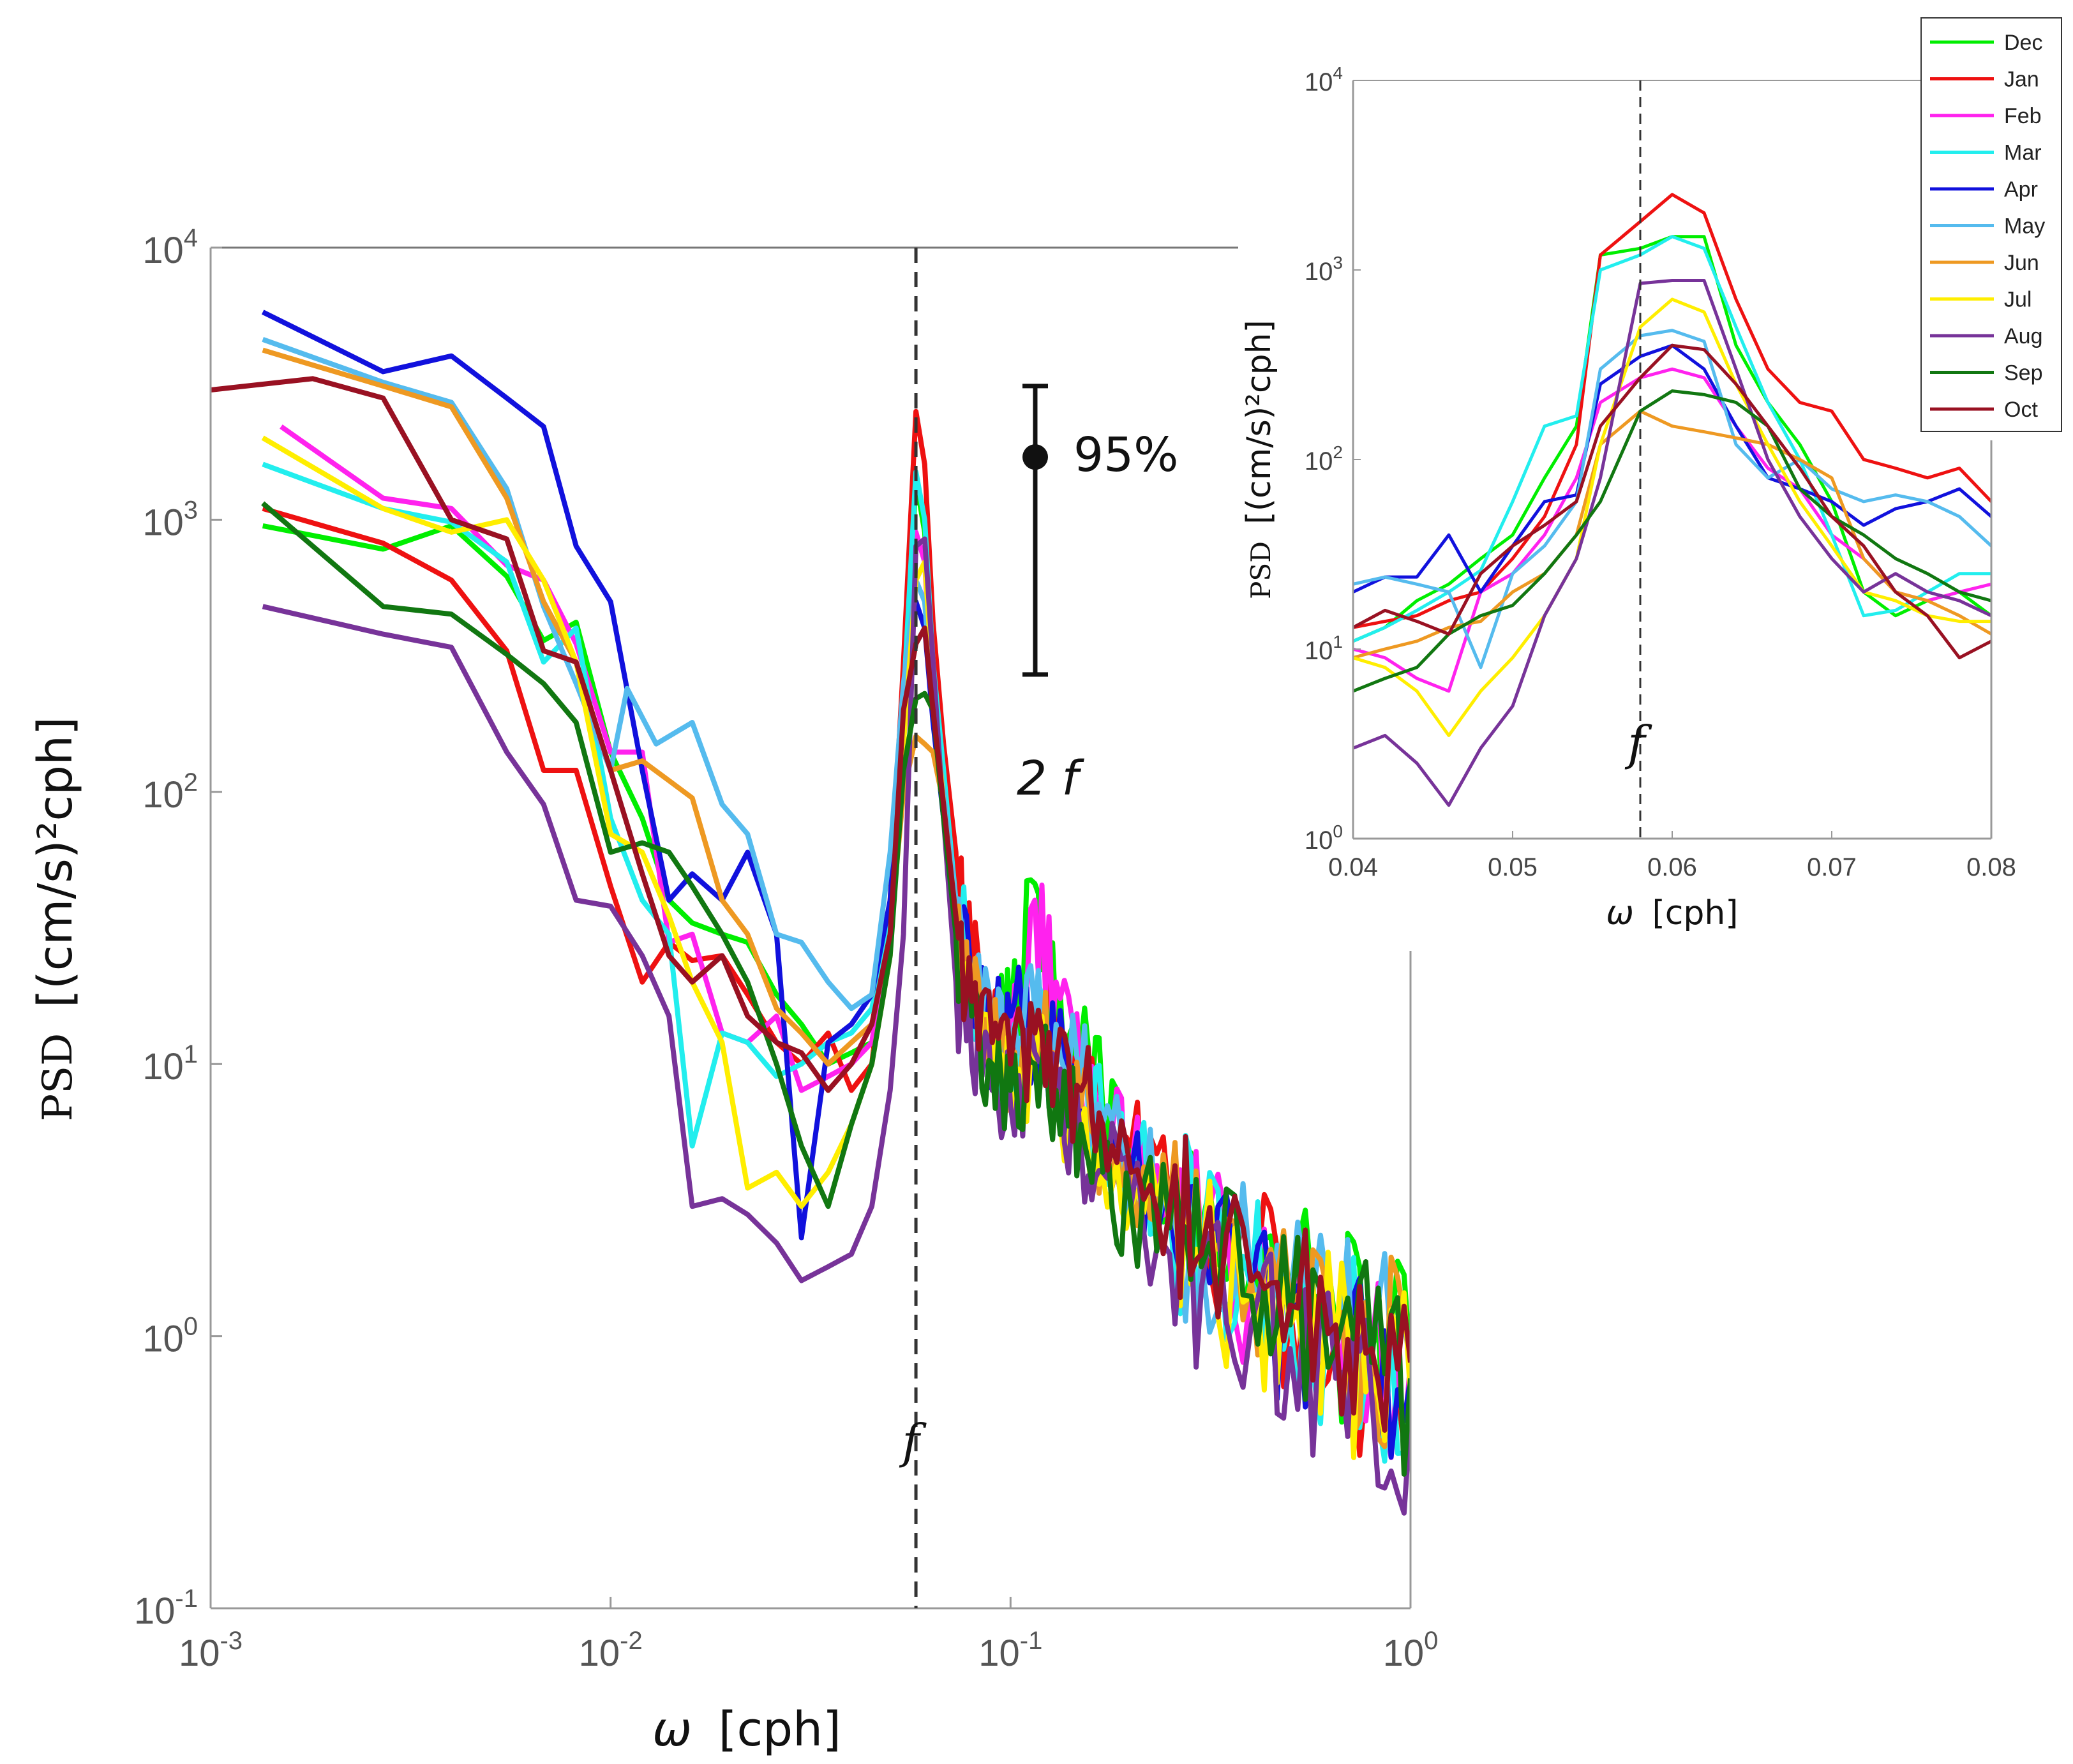  I want to click on inset-y-ticks: 10⁰ 10¹ 10² 10³ 10⁴, so click(1333, 459).